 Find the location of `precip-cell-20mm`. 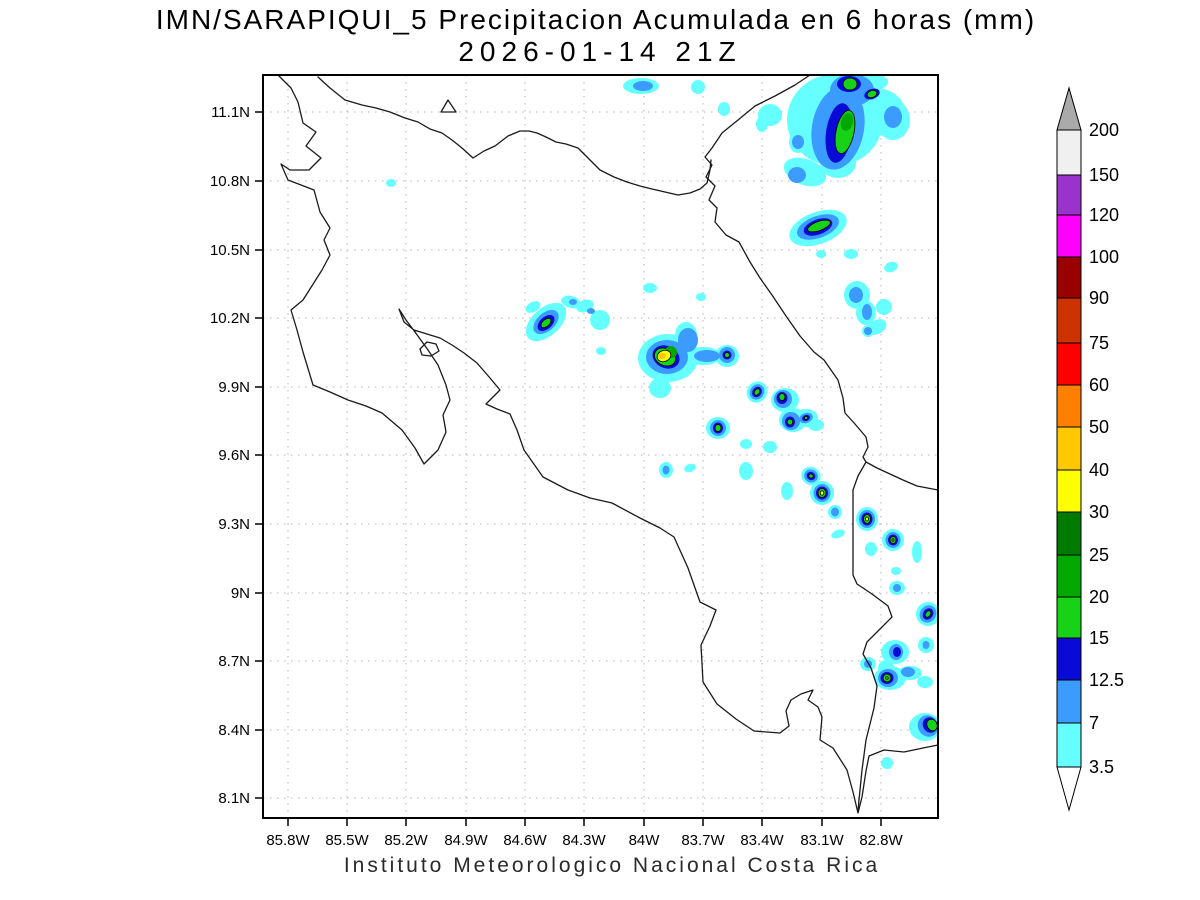

precip-cell-20mm is located at coordinates (847, 122).